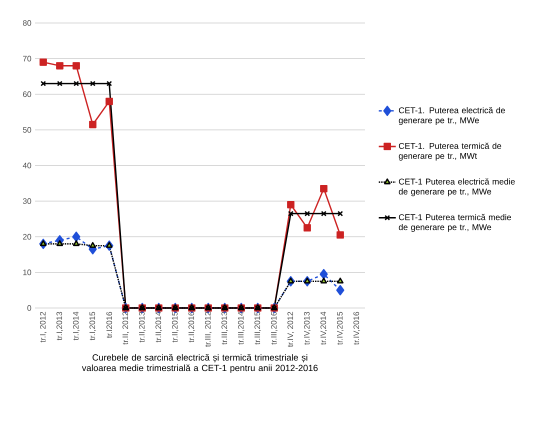  I want to click on legend-label: CET-1. Puterea termică de generare pe tr., MWt, so click(450, 151).